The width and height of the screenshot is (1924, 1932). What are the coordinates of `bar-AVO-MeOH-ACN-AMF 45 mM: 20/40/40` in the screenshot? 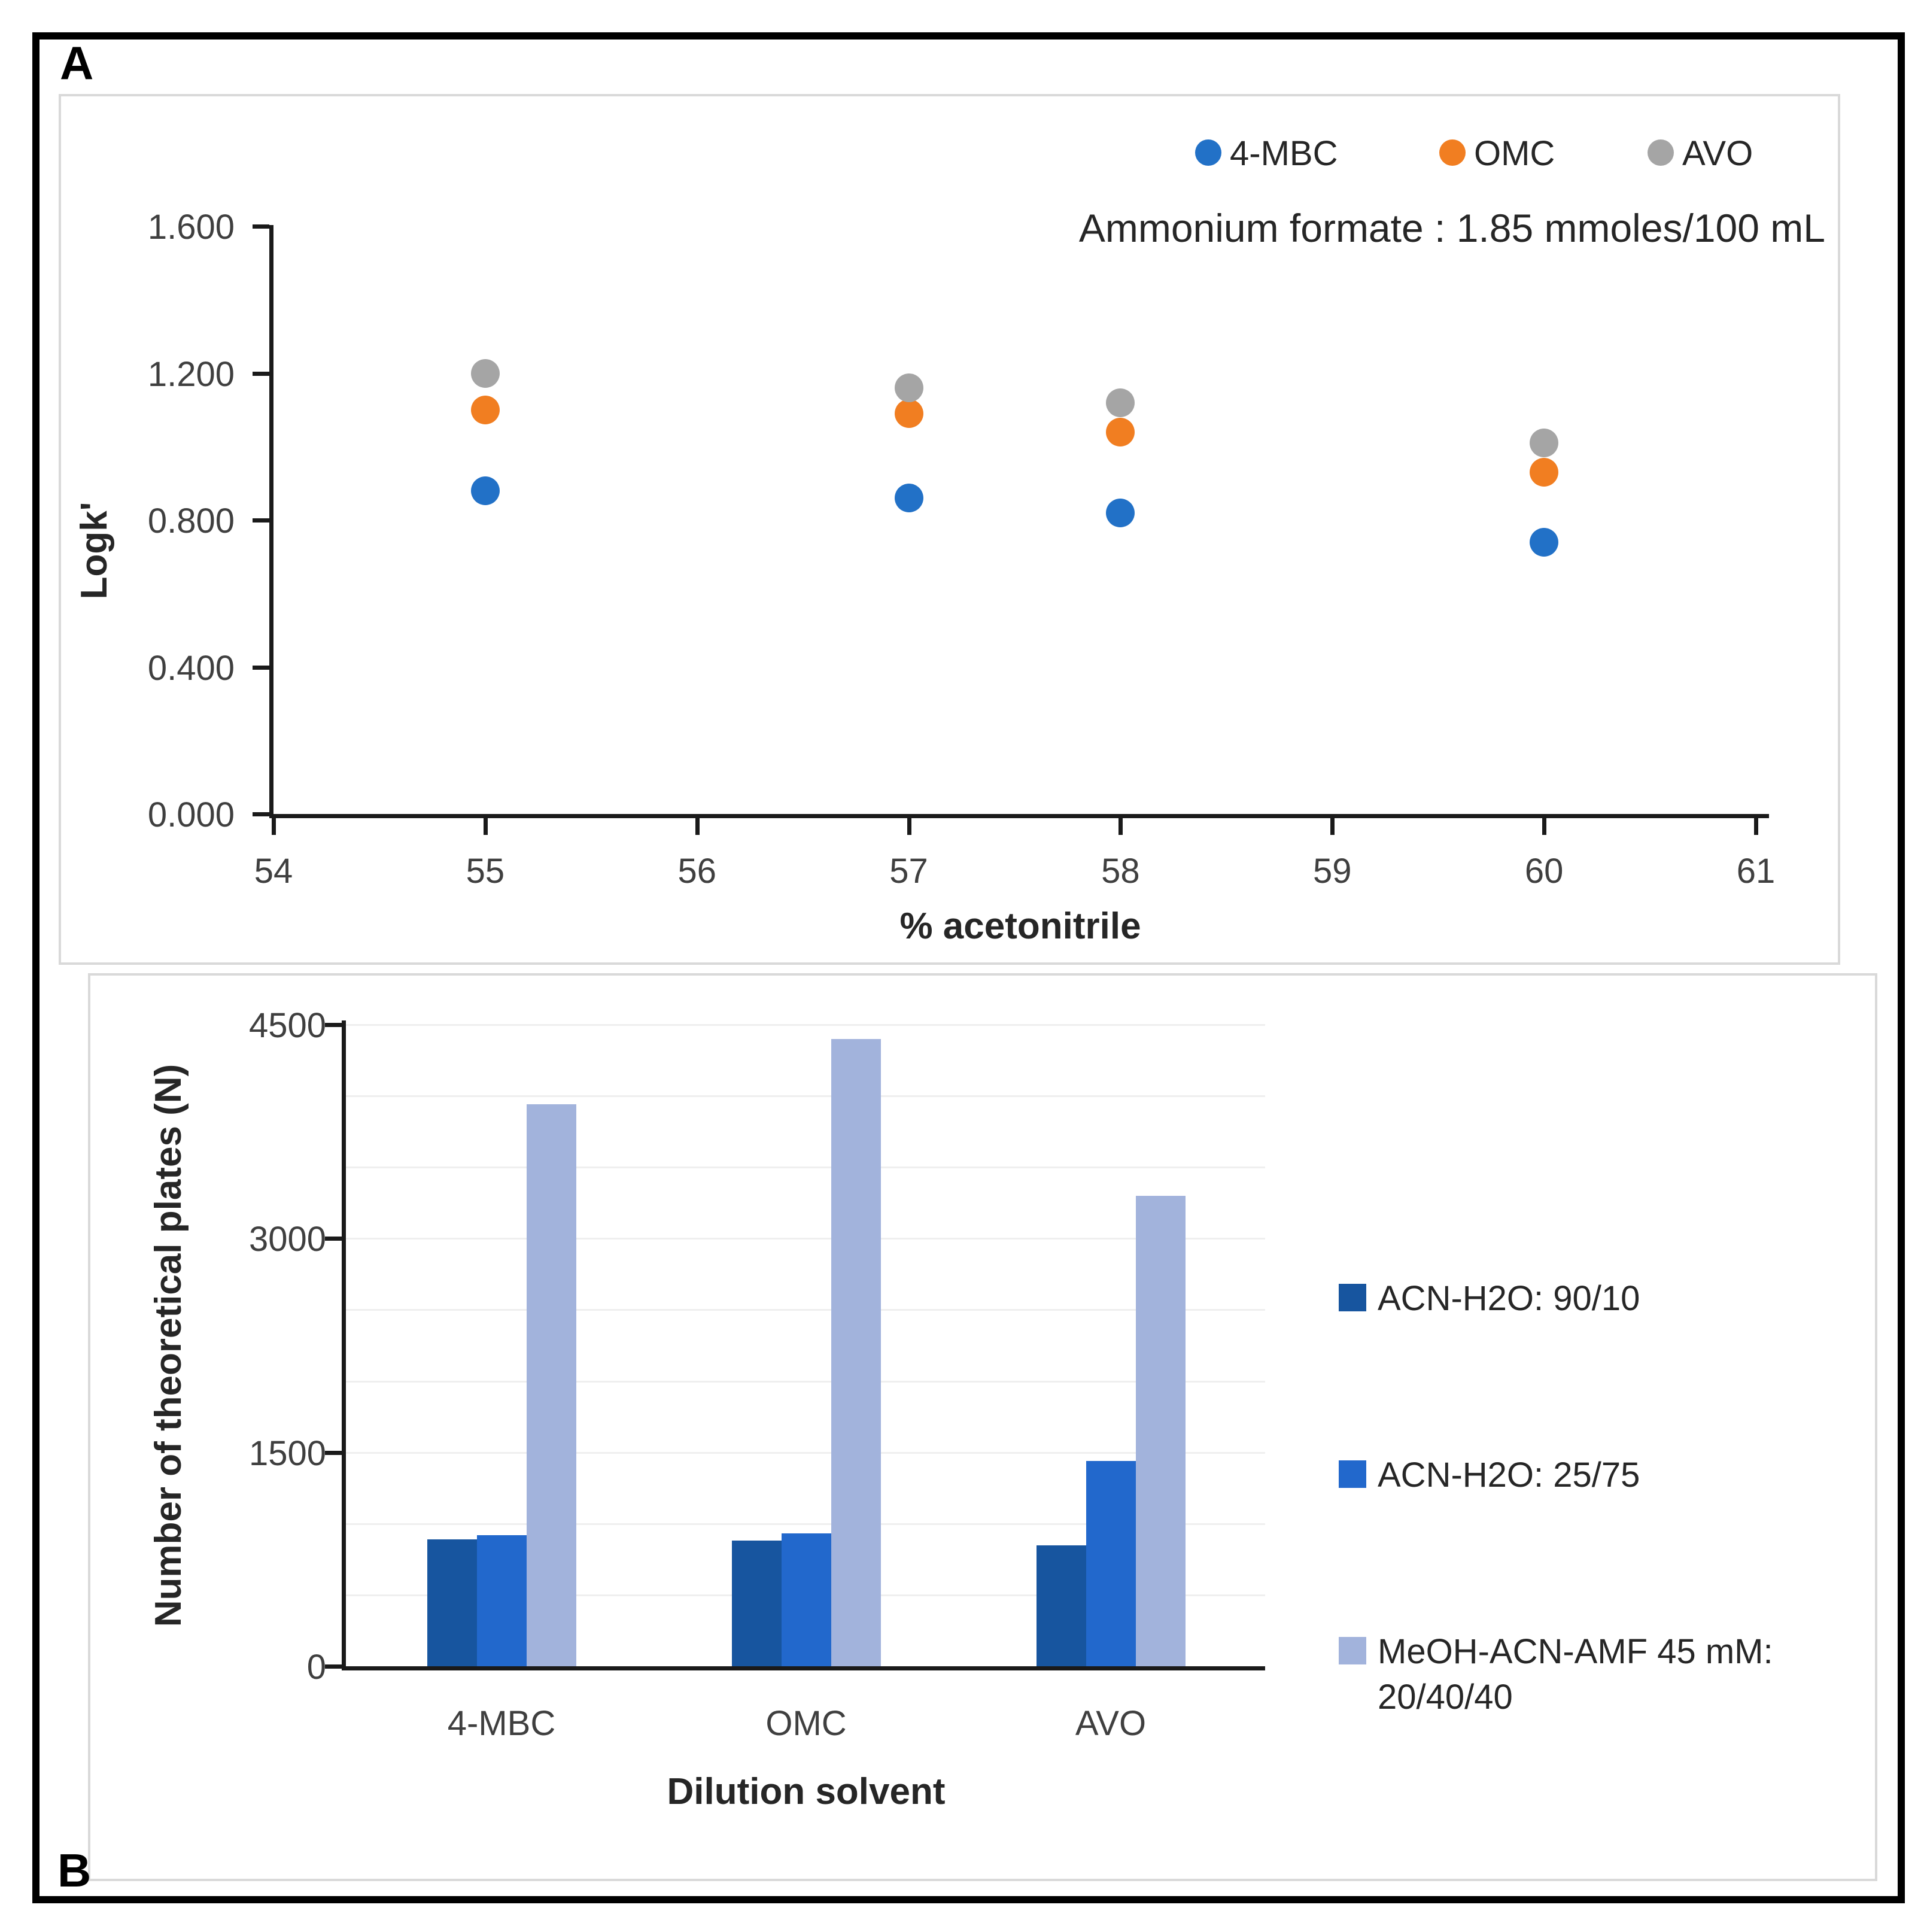 It's located at (1160, 1430).